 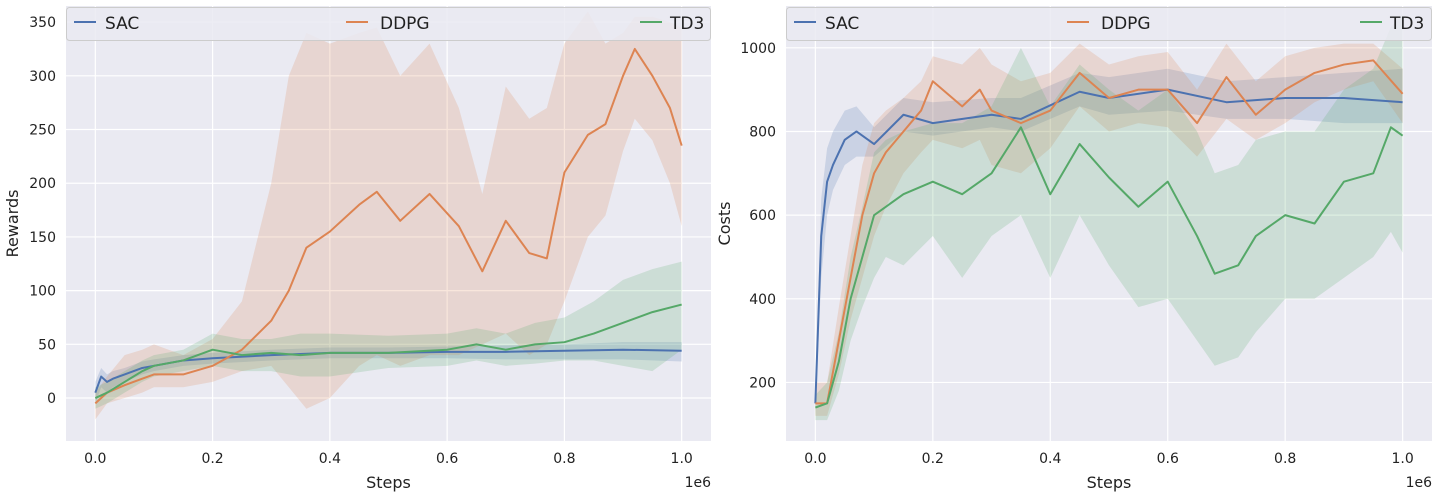 I want to click on line-td3, so click(x=388, y=351).